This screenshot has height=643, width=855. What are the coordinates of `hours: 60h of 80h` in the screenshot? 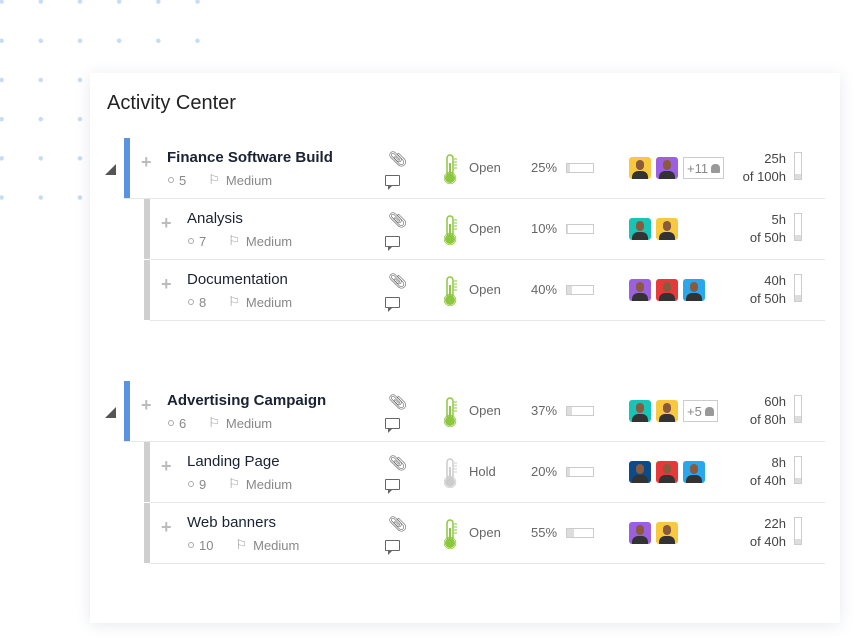 It's located at (768, 411).